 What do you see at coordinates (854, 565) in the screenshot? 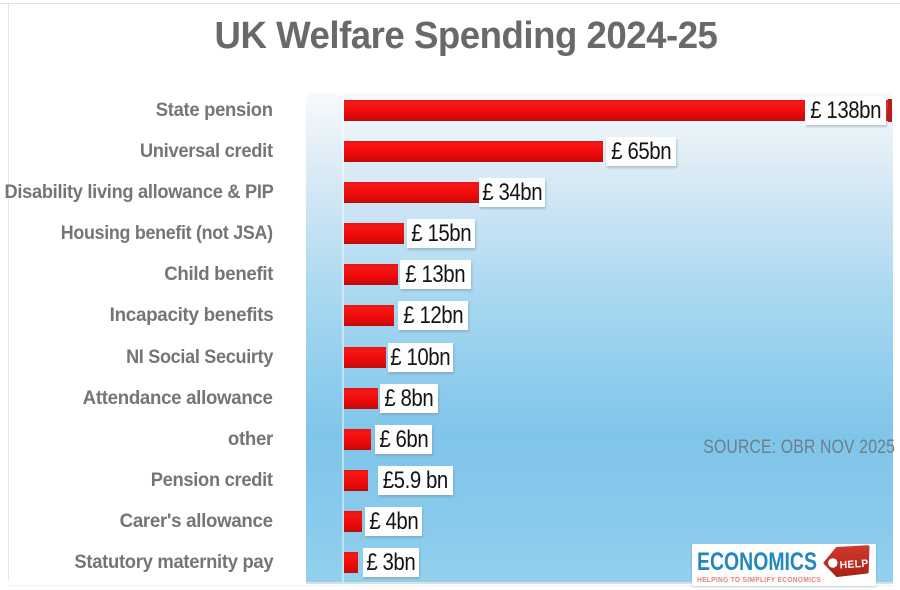
I see `svg-text: HELP` at bounding box center [854, 565].